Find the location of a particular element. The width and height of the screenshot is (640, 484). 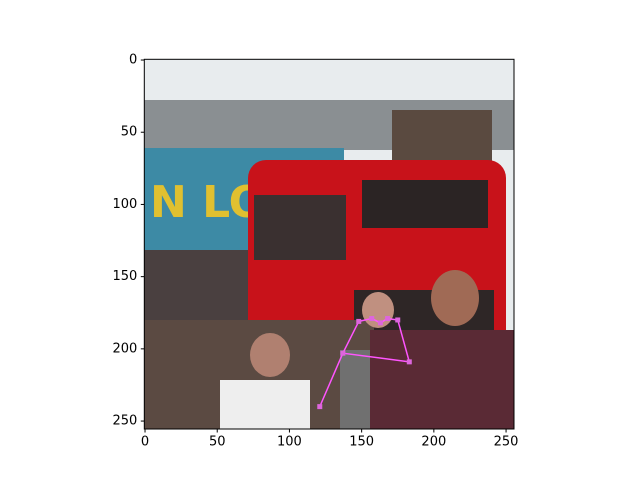

y-tick-label: 250 is located at coordinates (124, 421).